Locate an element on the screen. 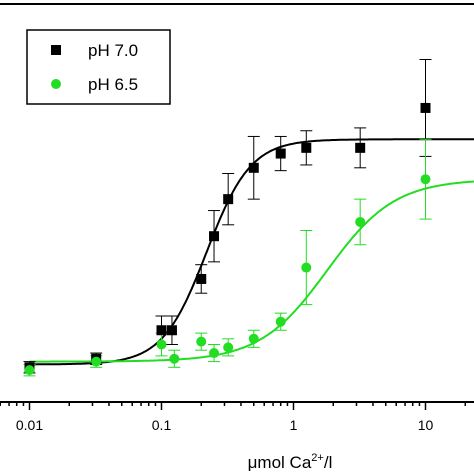 Image resolution: width=474 pixels, height=474 pixels. legend-marker-ph65 is located at coordinates (56, 84).